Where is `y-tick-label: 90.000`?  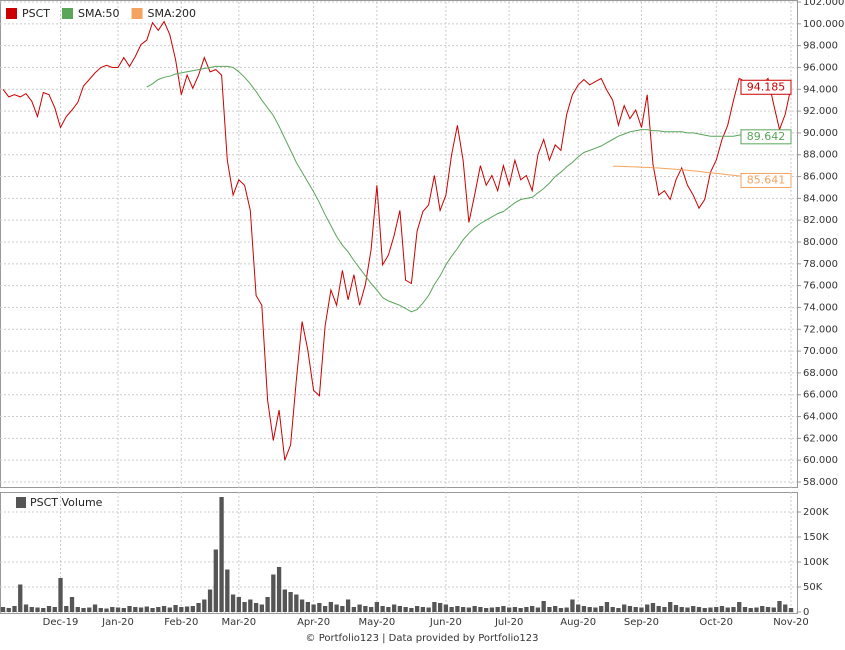
y-tick-label: 90.000 is located at coordinates (820, 133).